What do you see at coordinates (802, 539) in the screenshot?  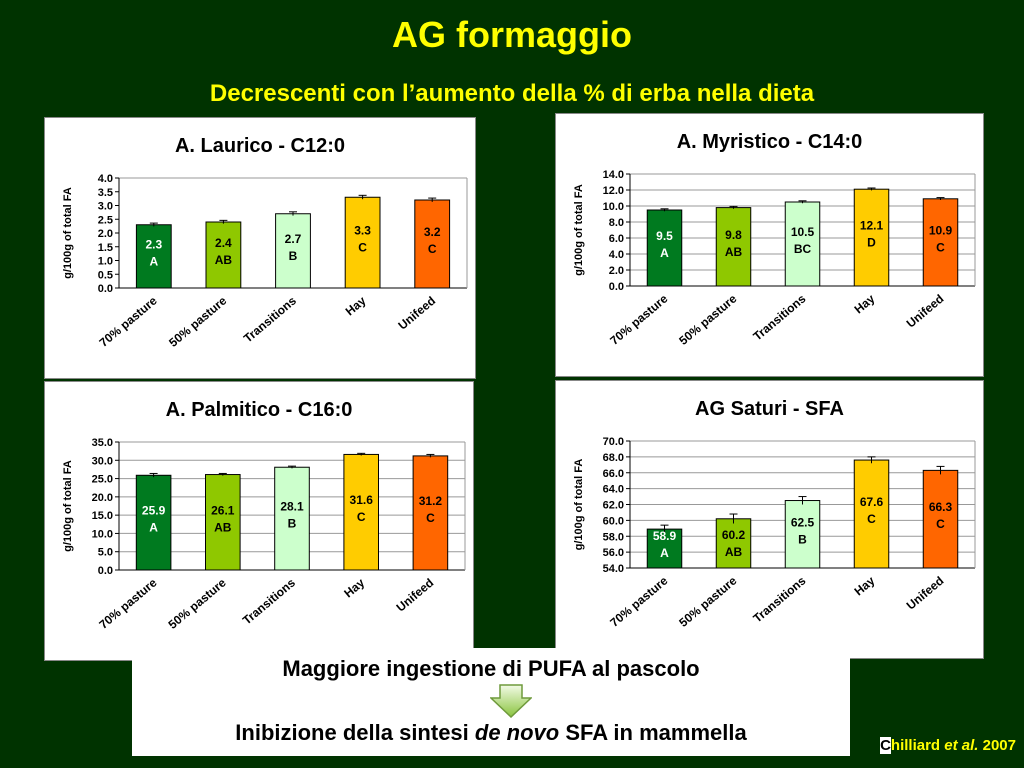 I see `significance-letter: B` at bounding box center [802, 539].